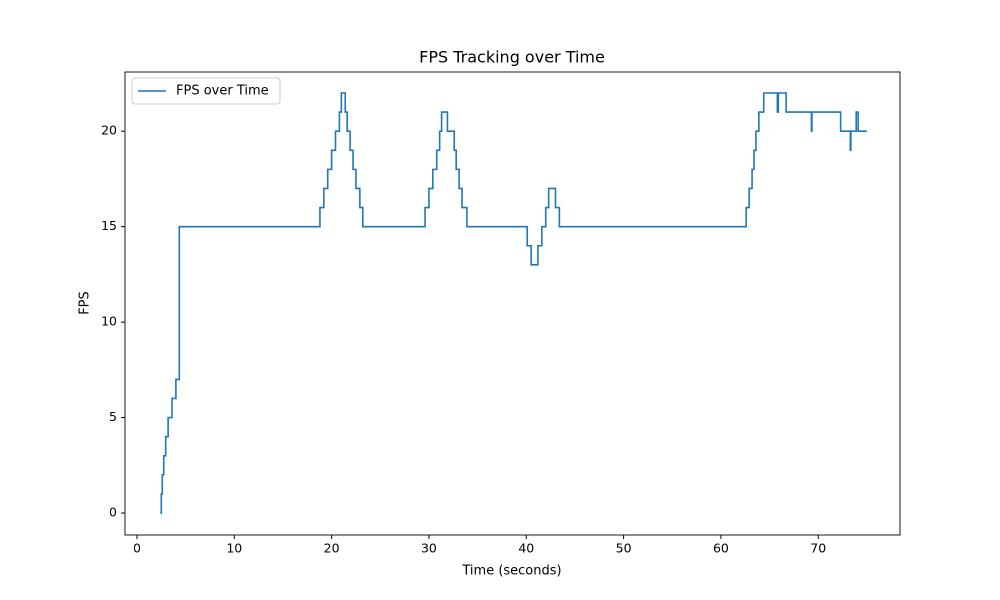  What do you see at coordinates (429, 548) in the screenshot?
I see `x-tick-label: 30` at bounding box center [429, 548].